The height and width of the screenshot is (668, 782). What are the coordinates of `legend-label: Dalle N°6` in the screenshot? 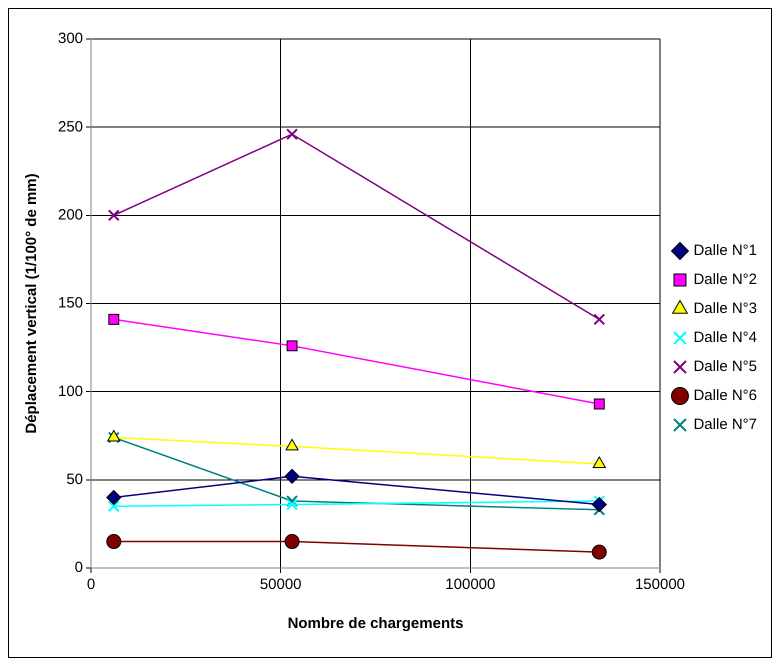 It's located at (725, 395).